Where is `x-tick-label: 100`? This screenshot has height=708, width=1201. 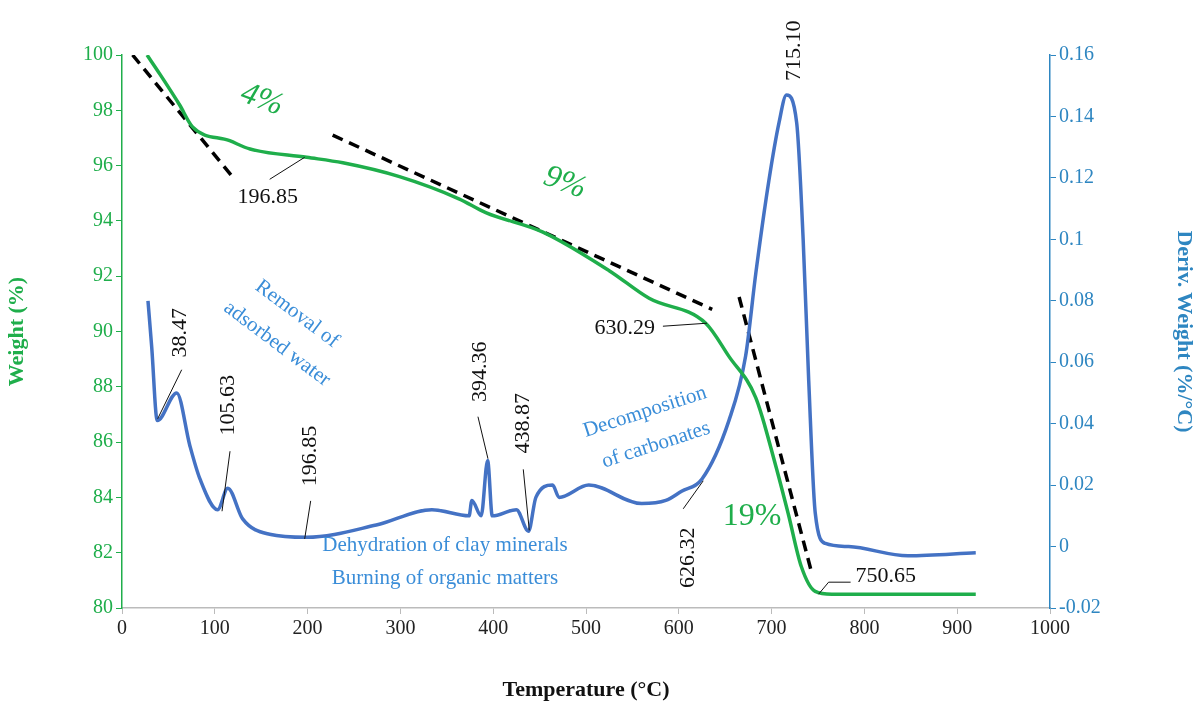
x-tick-label: 100 is located at coordinates (214, 627).